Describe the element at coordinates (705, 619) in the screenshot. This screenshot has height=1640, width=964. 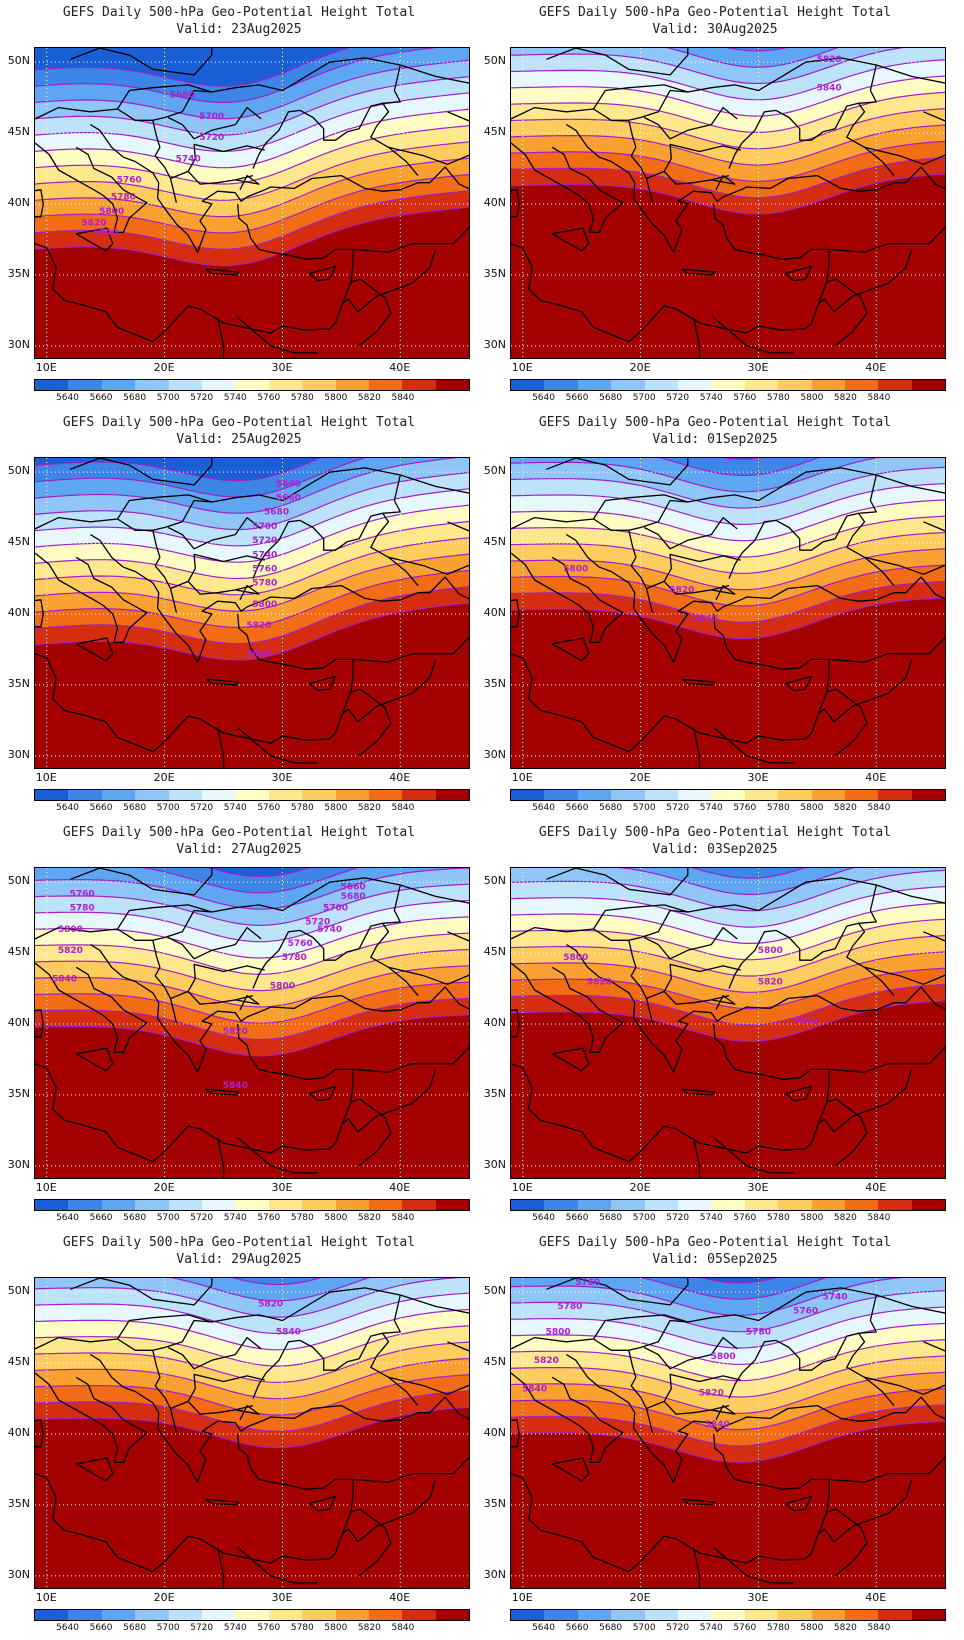
I see `contour-label: 5840` at that location.